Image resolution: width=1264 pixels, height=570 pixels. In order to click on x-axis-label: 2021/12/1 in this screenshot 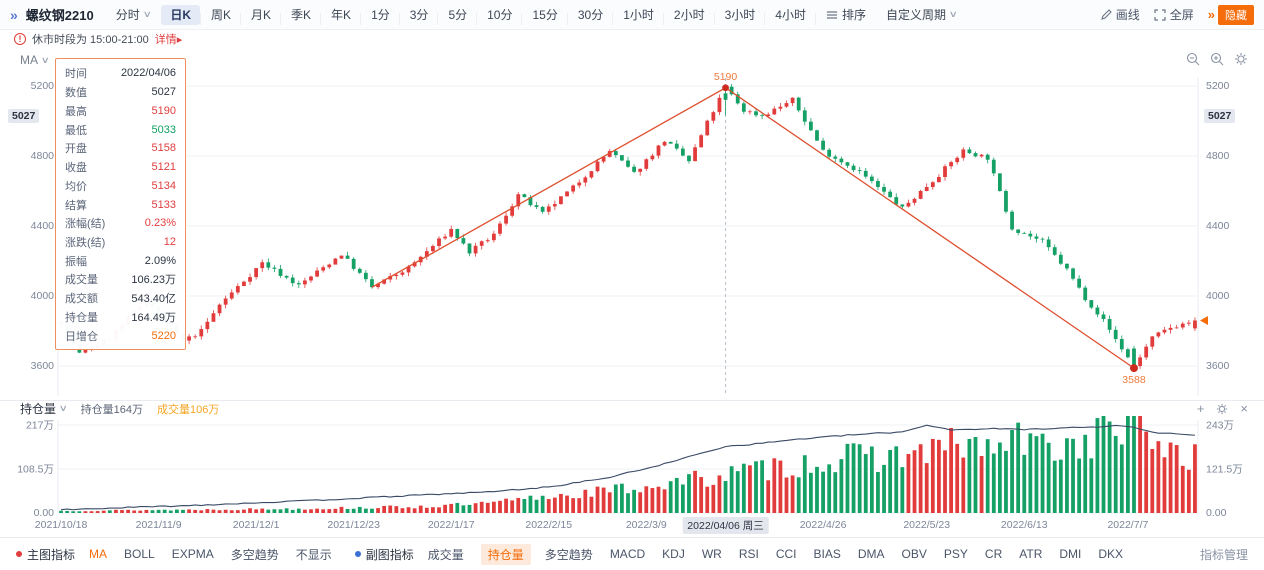, I will do `click(256, 525)`.